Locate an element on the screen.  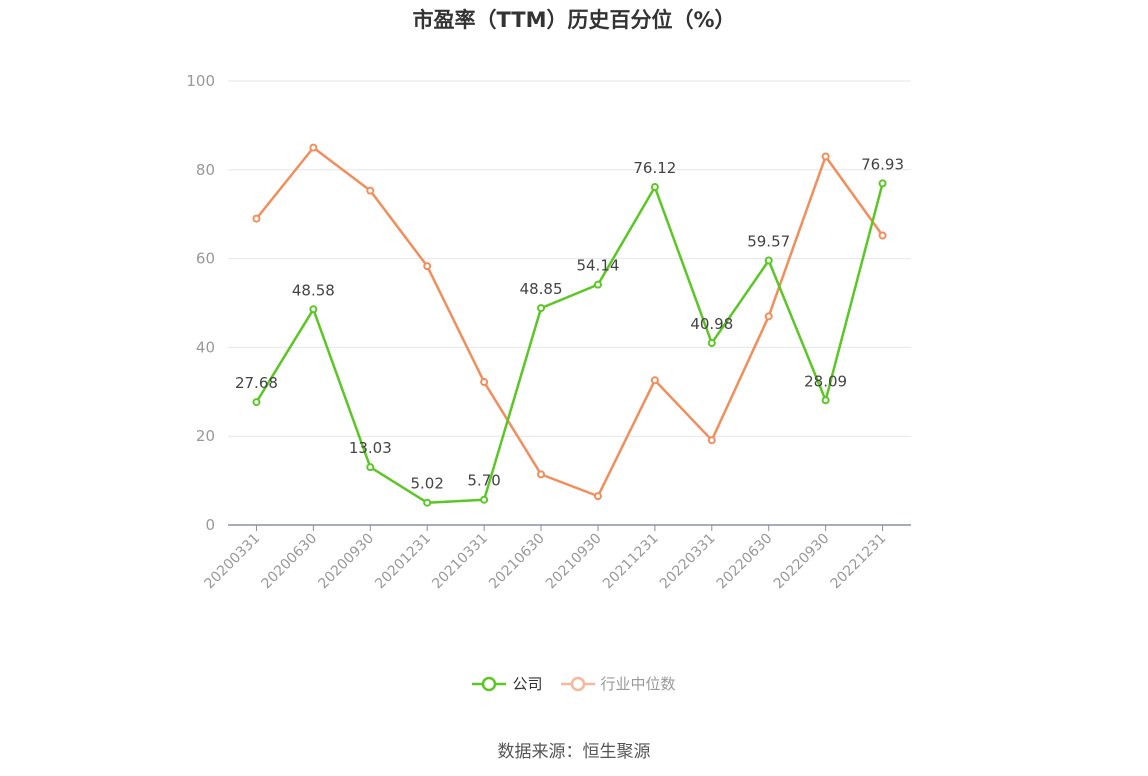
data-source: 数据来源：恒生聚源 is located at coordinates (574, 752).